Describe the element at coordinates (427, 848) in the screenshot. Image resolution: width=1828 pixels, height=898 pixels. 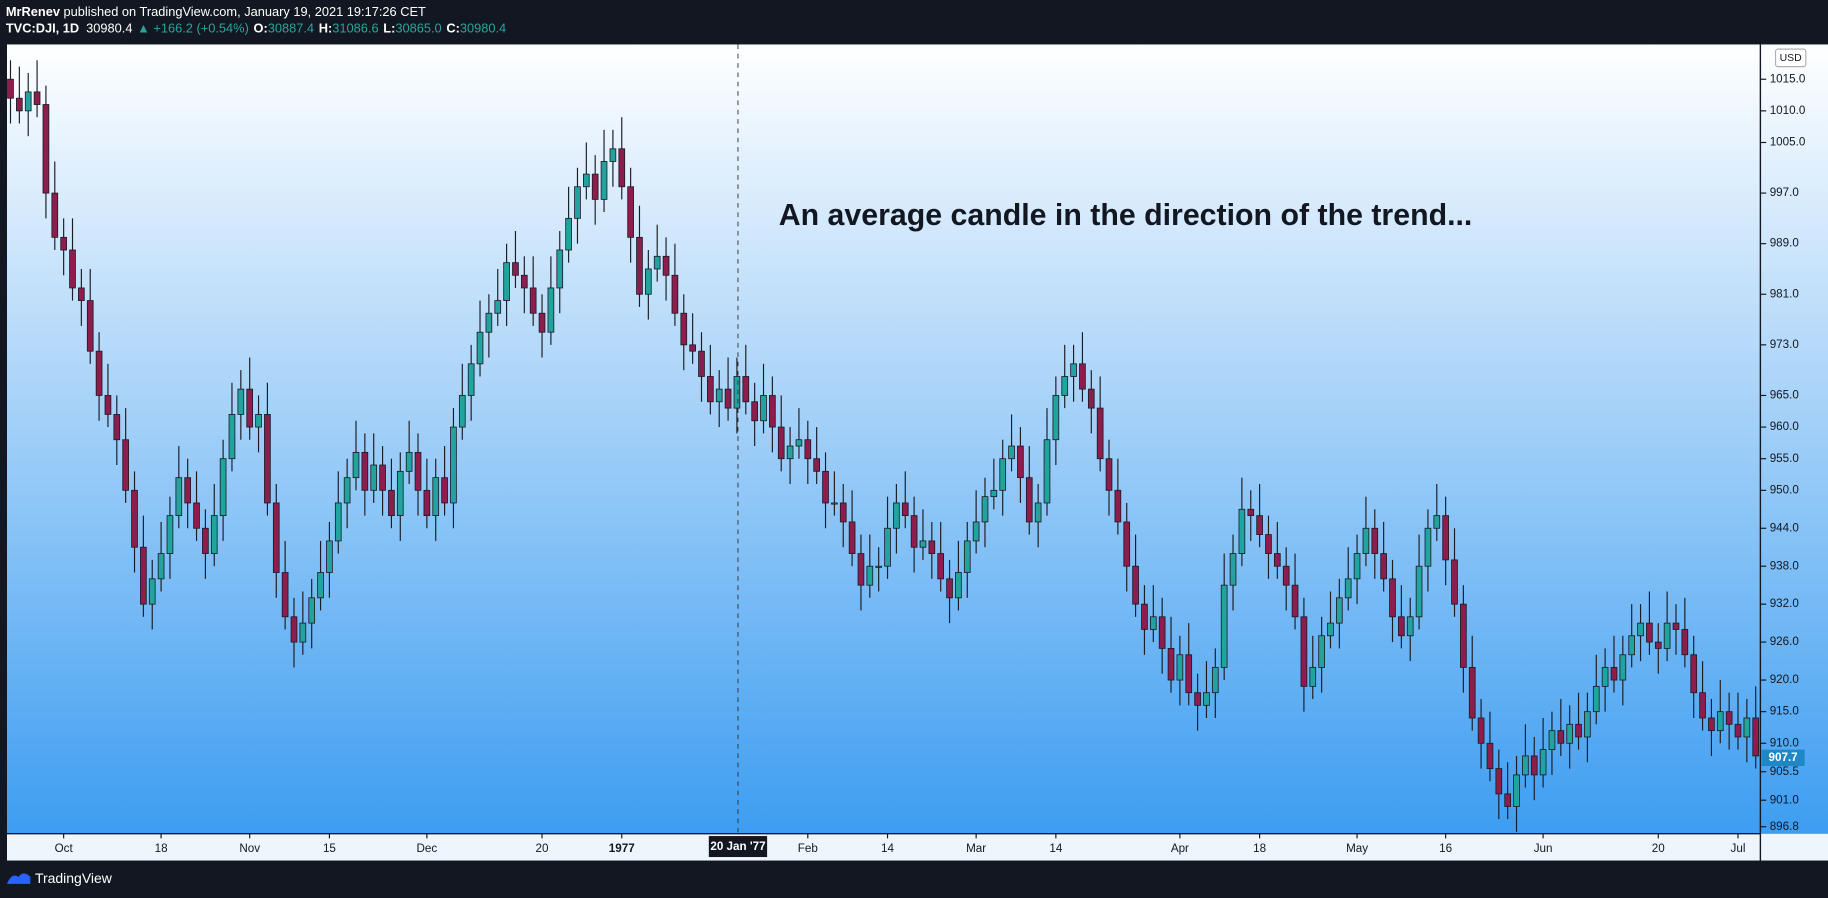
I see `x-tick-label: Dec` at that location.